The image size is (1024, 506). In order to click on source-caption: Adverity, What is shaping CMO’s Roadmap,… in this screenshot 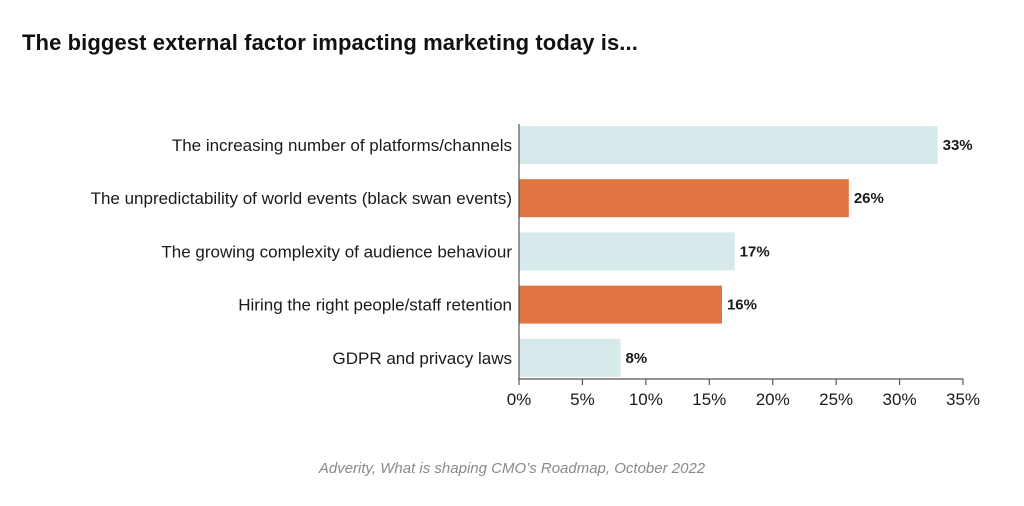, I will do `click(512, 468)`.